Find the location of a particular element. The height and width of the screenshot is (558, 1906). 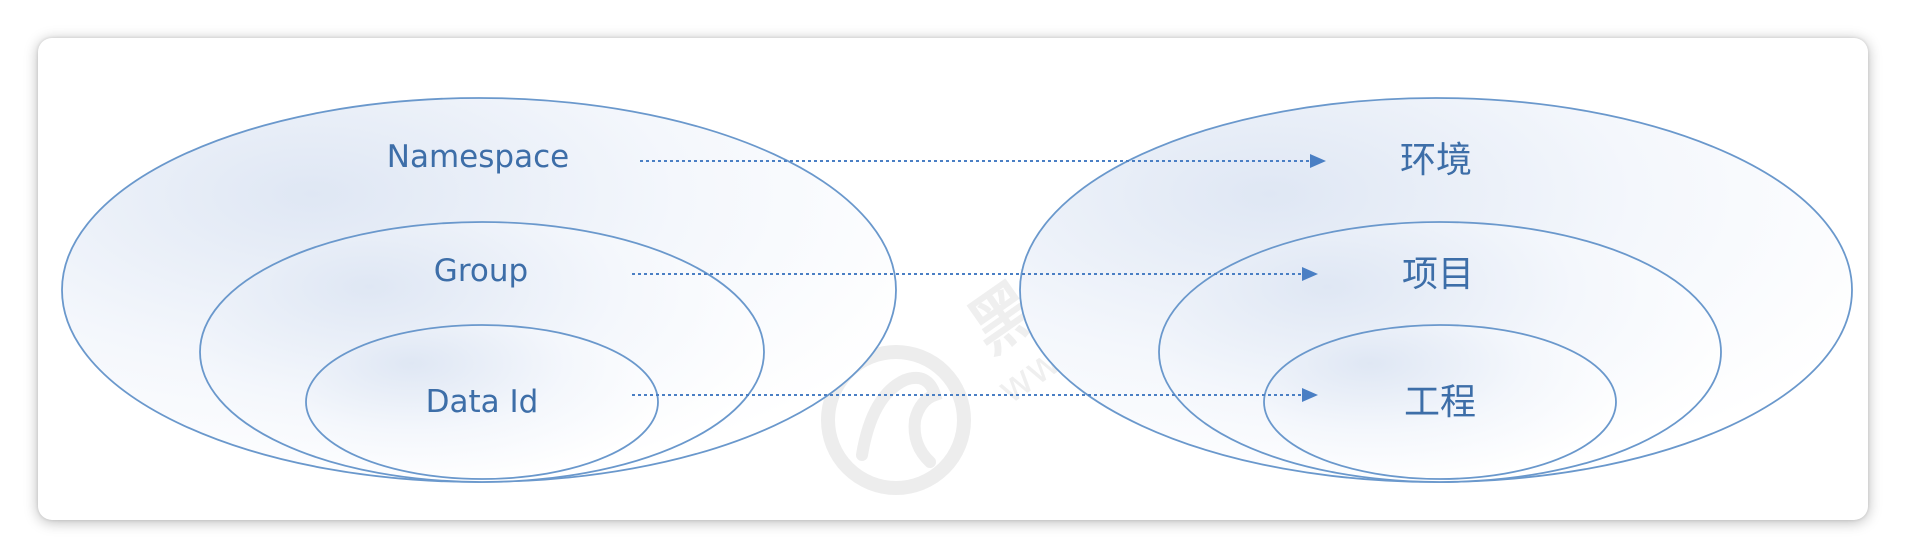

namespace-label: Namespace is located at coordinates (478, 157).